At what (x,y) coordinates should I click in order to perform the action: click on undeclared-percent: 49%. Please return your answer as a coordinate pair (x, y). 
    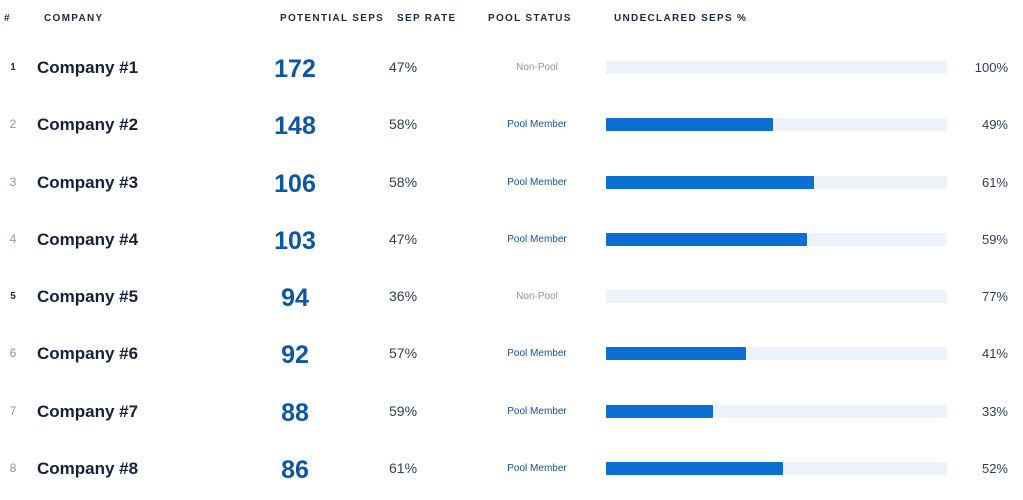
    Looking at the image, I should click on (994, 125).